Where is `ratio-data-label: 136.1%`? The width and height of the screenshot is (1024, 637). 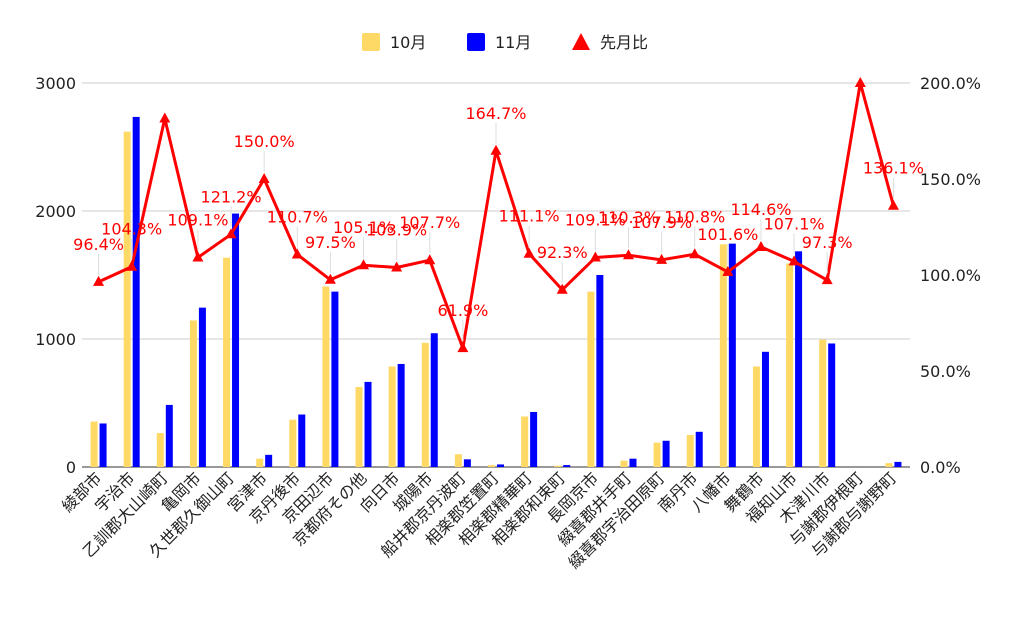
ratio-data-label: 136.1% is located at coordinates (893, 168).